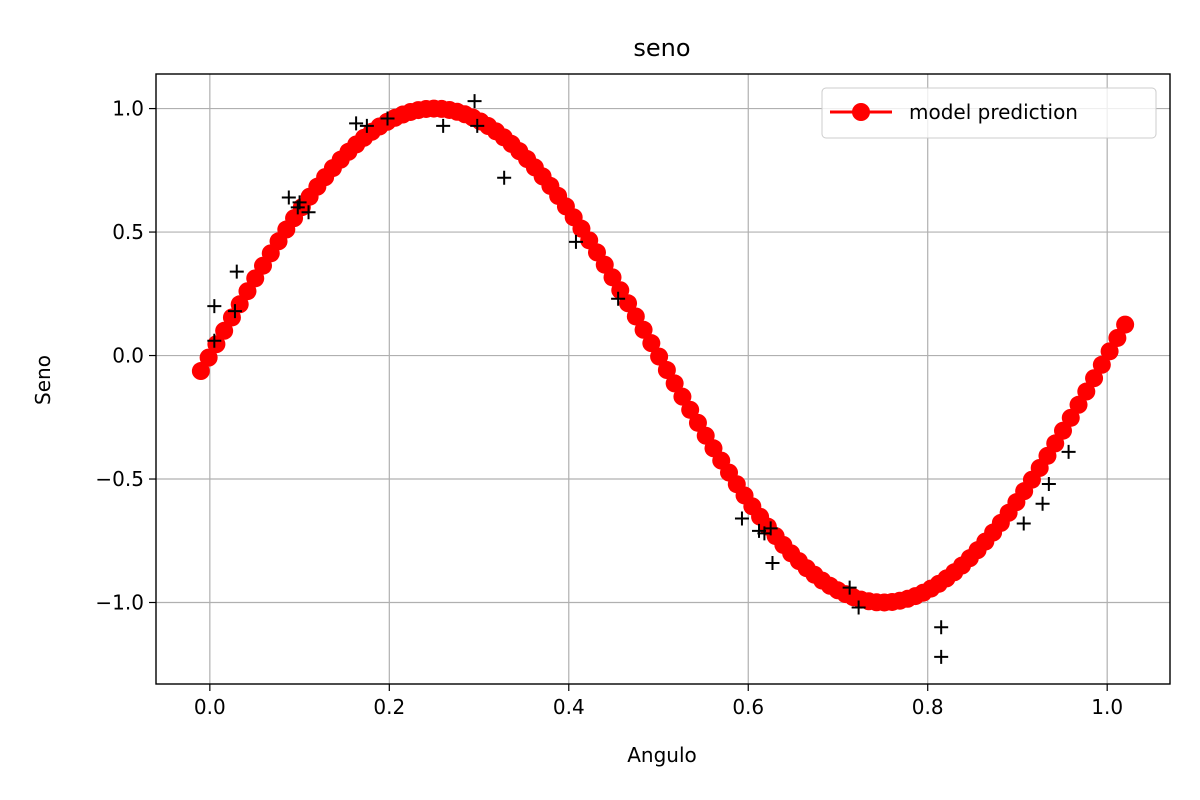  I want to click on x-tick-label: 0.0, so click(210, 707).